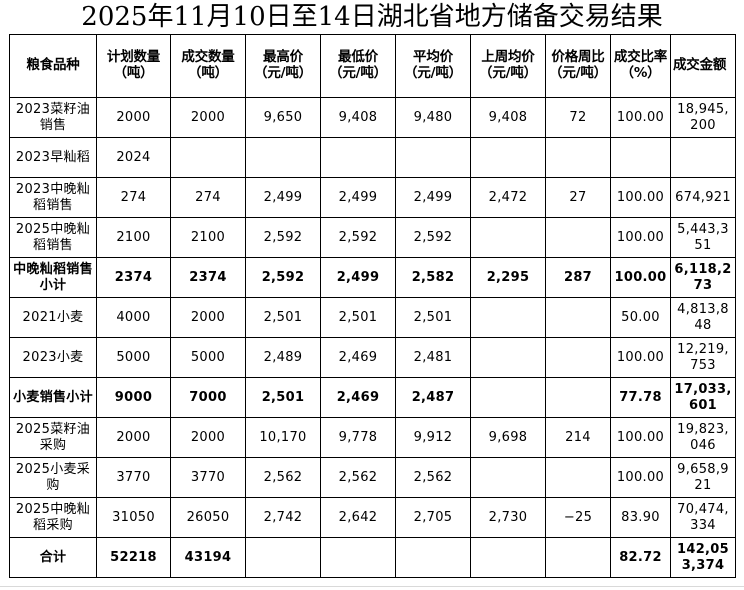  I want to click on cell-last_week_avg: 2,295, so click(508, 277).